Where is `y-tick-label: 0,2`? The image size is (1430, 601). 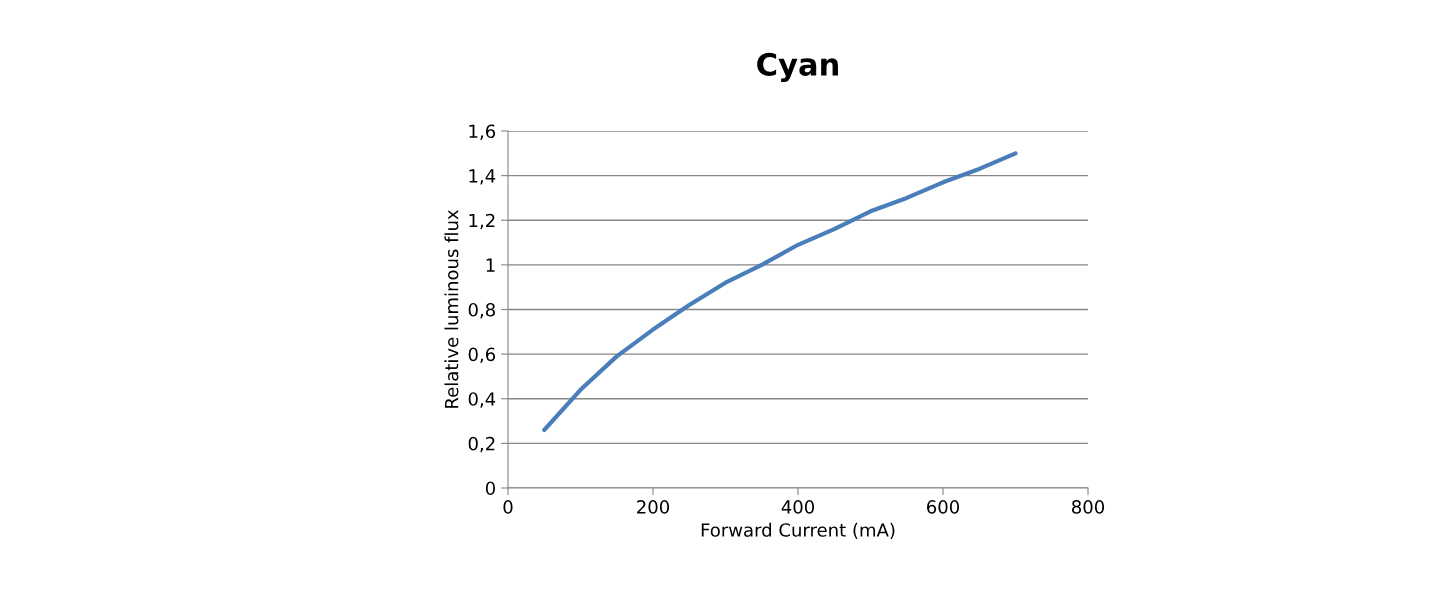 y-tick-label: 0,2 is located at coordinates (481, 444).